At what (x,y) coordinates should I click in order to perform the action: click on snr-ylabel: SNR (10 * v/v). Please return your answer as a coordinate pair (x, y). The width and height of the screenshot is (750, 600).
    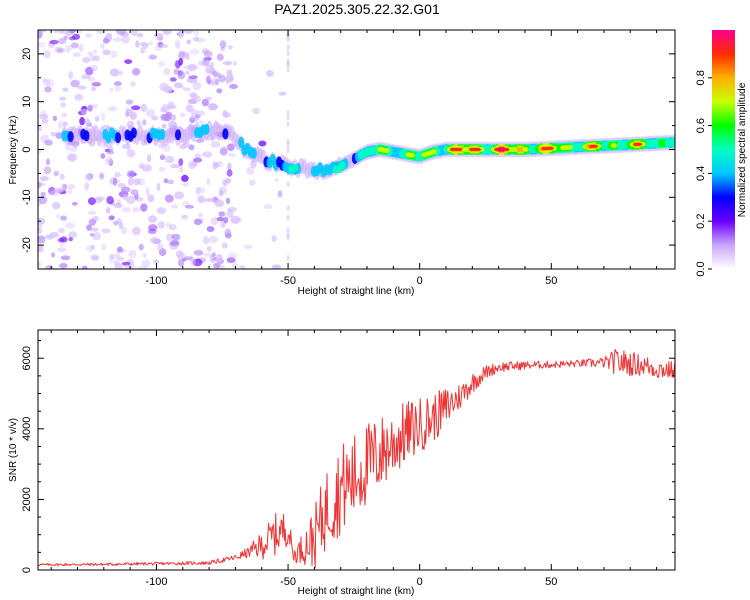
    Looking at the image, I should click on (13, 450).